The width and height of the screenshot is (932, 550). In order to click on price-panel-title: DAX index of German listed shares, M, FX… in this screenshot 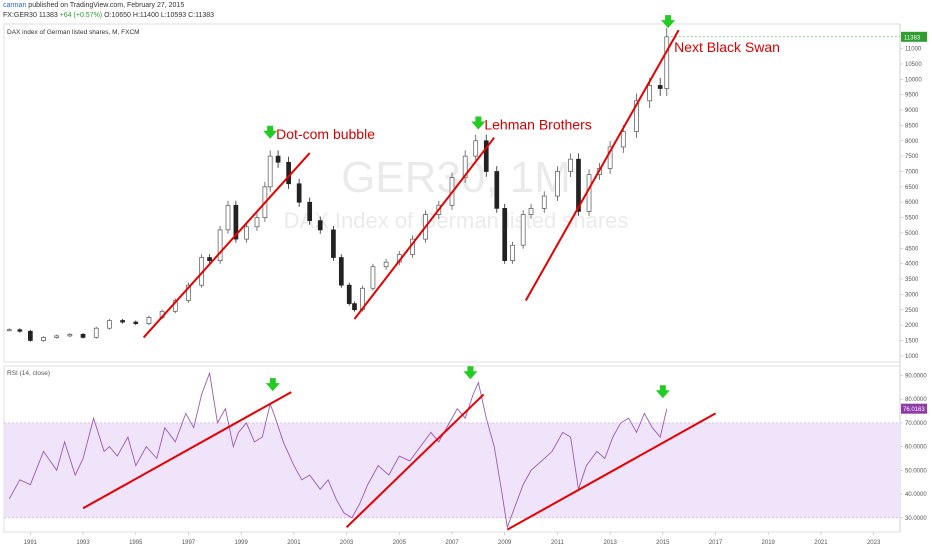, I will do `click(73, 32)`.